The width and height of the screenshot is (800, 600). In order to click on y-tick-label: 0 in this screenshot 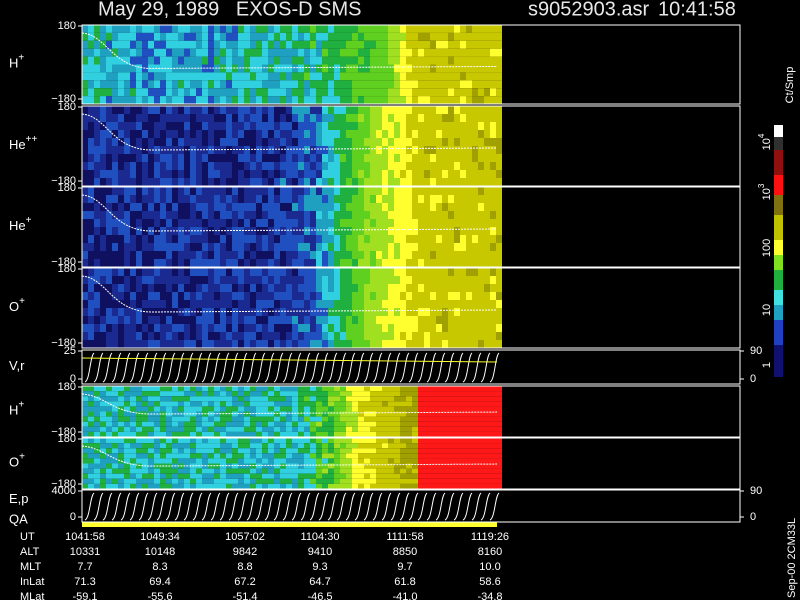, I will do `click(73, 379)`.